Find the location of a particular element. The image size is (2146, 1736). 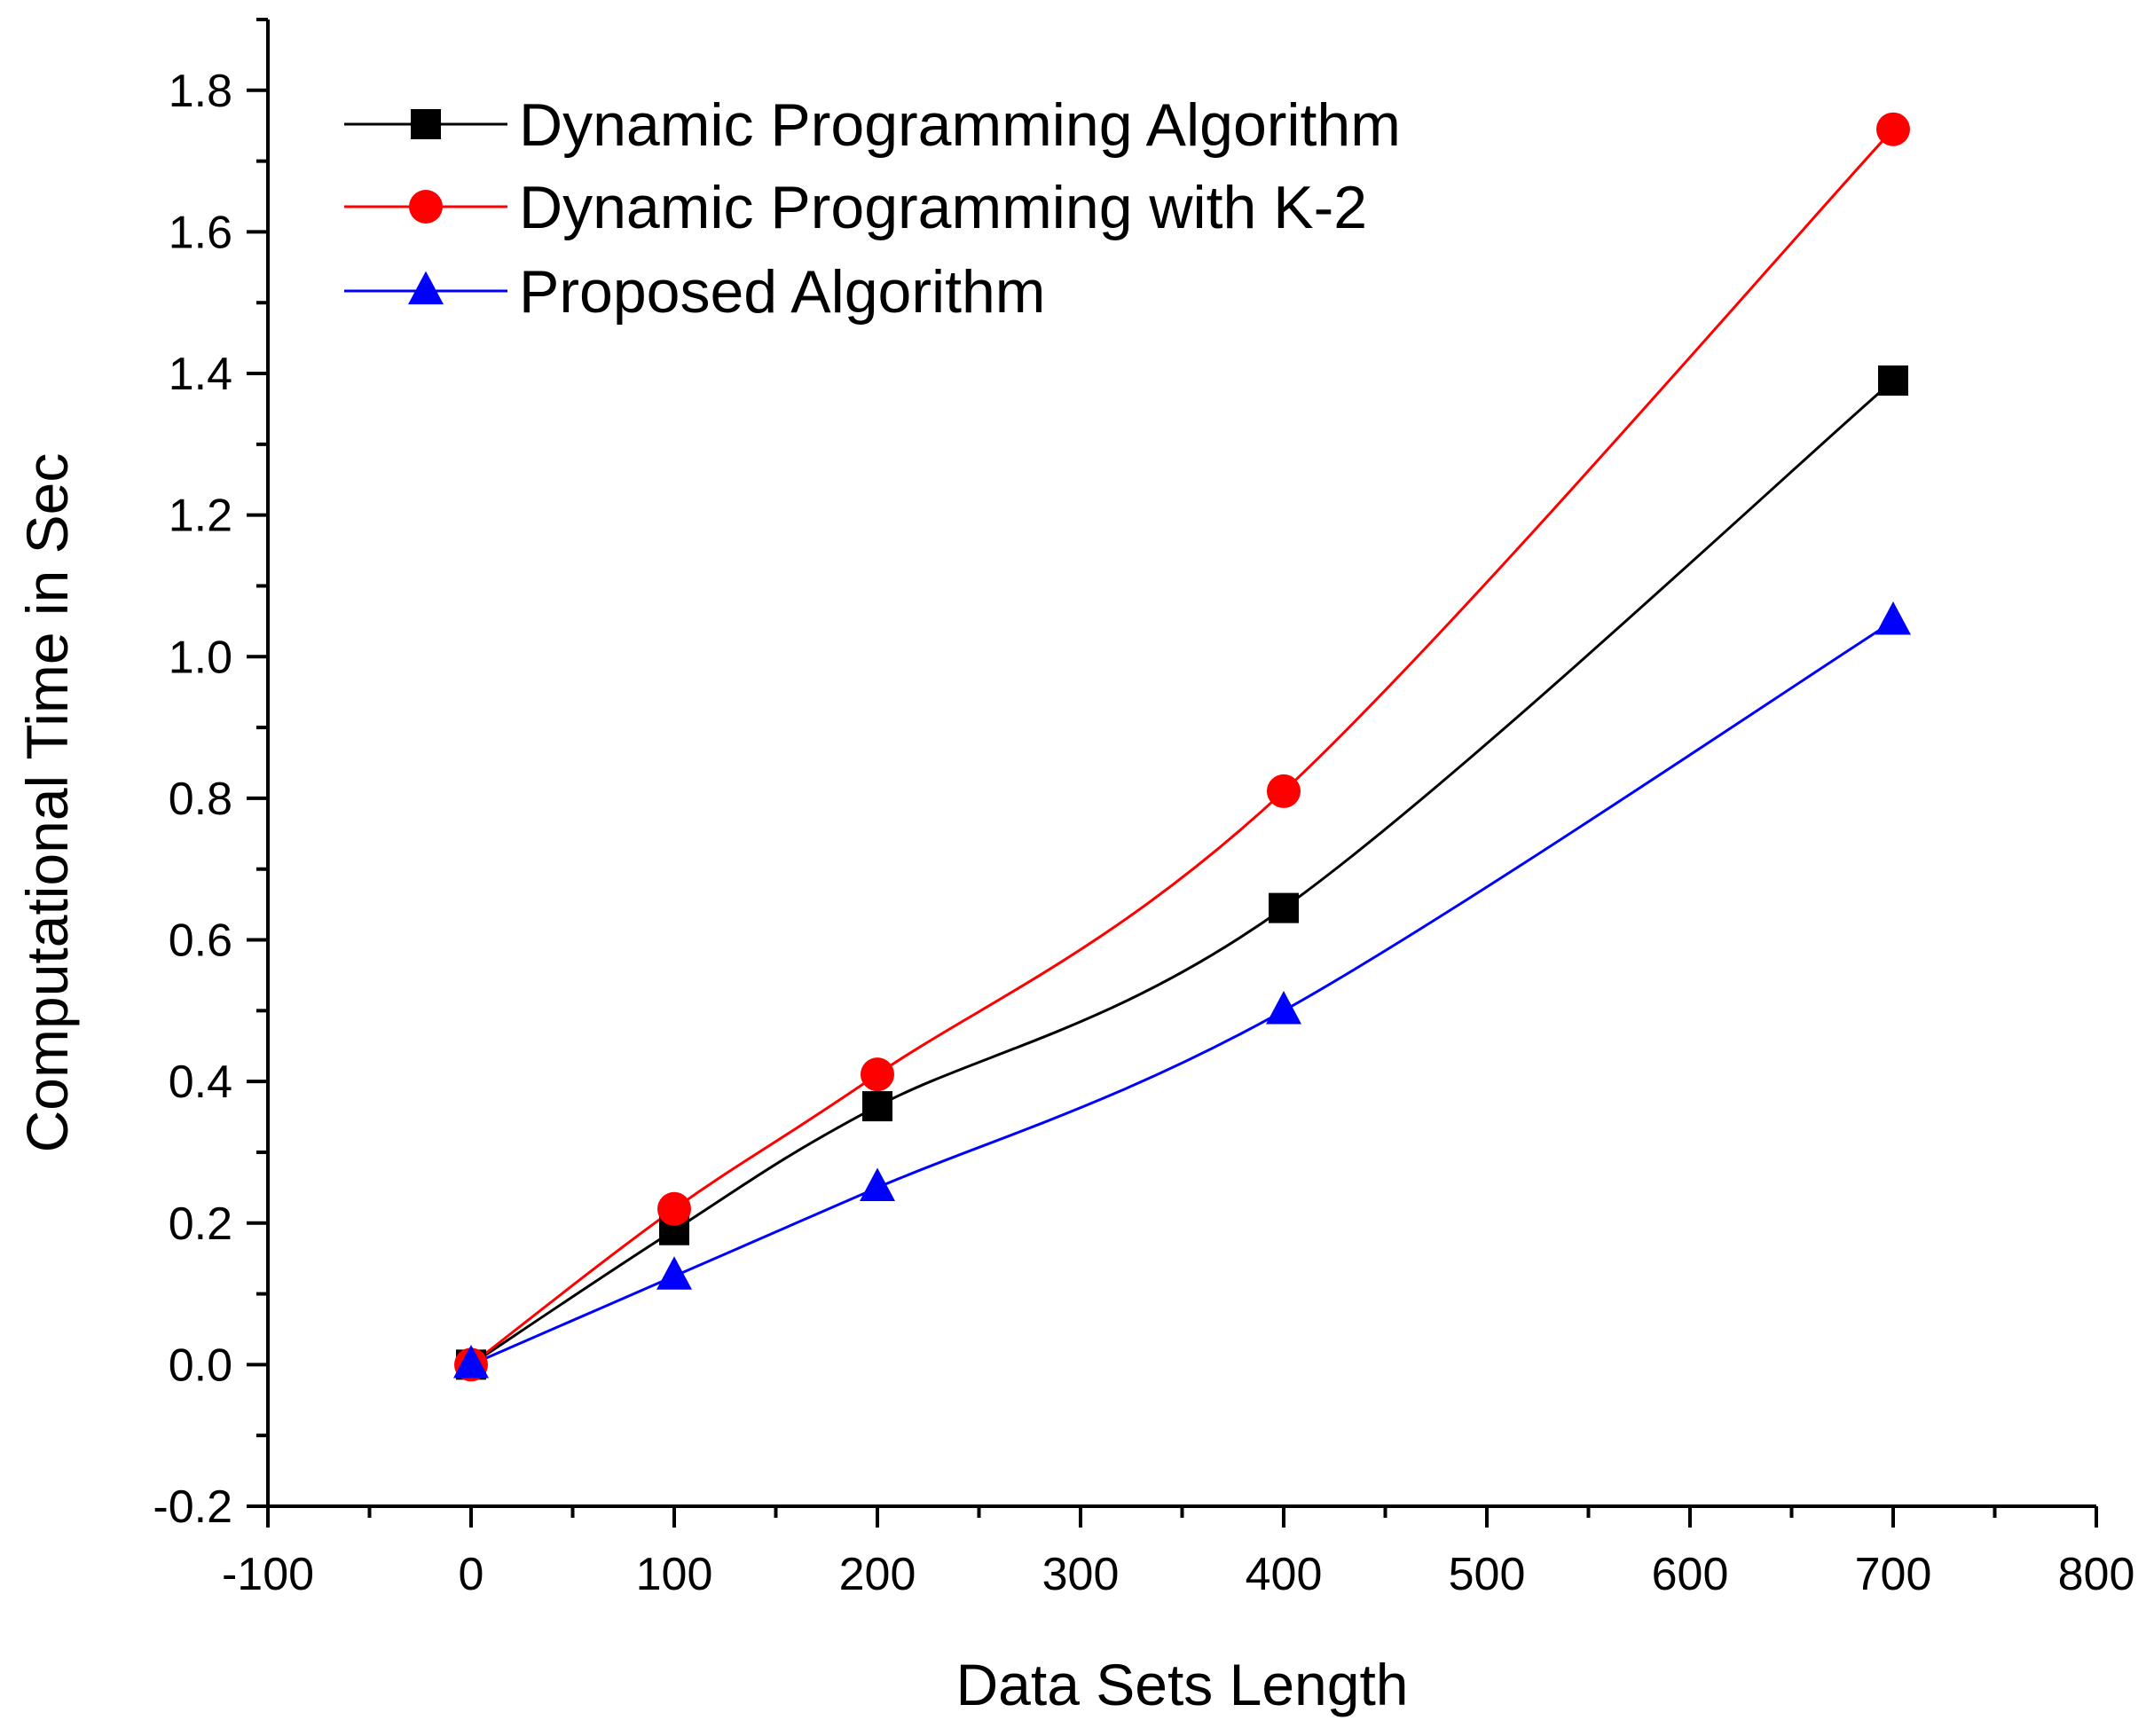

x-tick-label: 200 is located at coordinates (877, 1574).